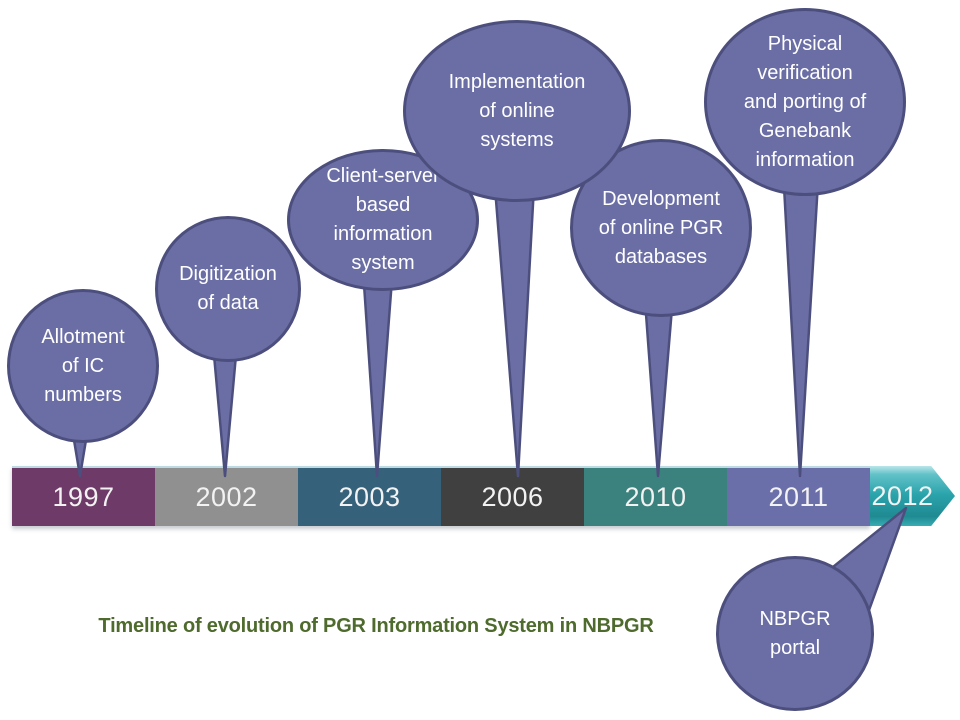 The width and height of the screenshot is (960, 720). I want to click on tail-genebank-porting, so click(801, 313).